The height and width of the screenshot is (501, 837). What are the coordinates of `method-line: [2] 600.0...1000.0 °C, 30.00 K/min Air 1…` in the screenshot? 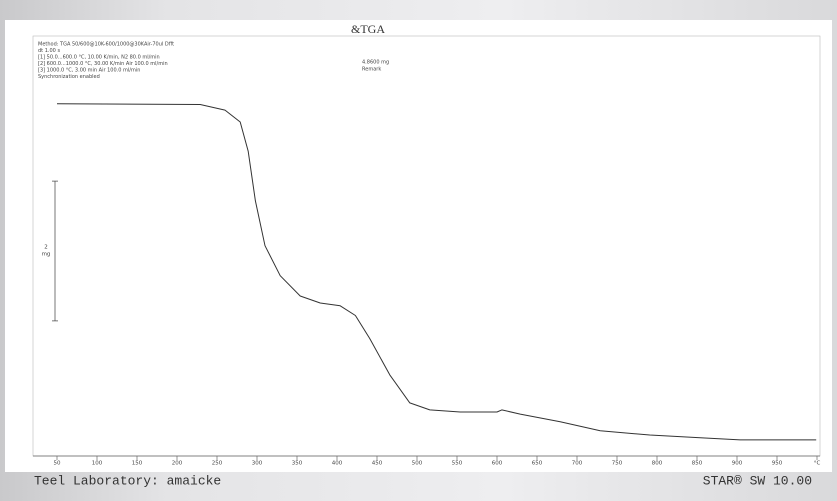 It's located at (103, 64).